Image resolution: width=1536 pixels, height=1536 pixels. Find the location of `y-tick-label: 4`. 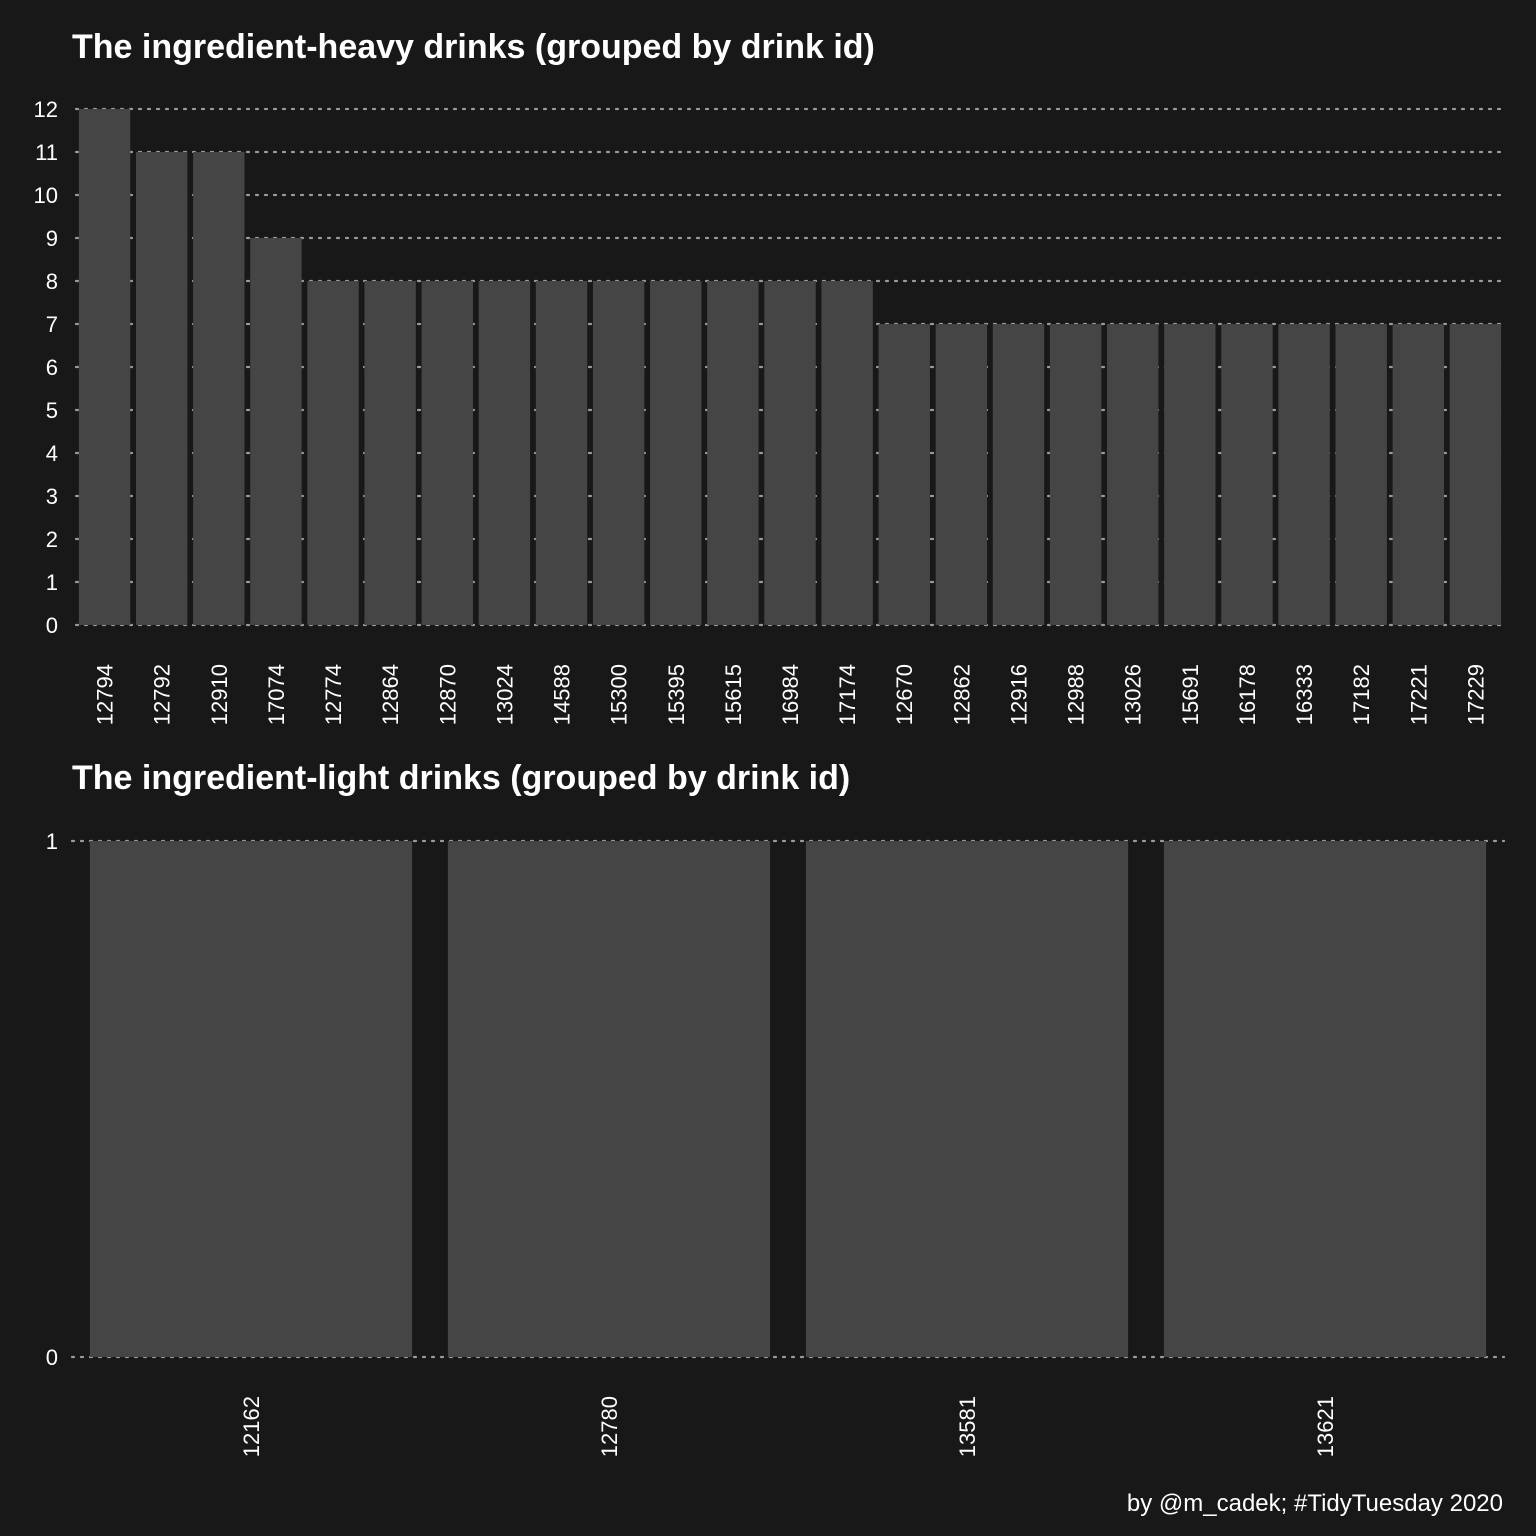

y-tick-label: 4 is located at coordinates (52, 453).